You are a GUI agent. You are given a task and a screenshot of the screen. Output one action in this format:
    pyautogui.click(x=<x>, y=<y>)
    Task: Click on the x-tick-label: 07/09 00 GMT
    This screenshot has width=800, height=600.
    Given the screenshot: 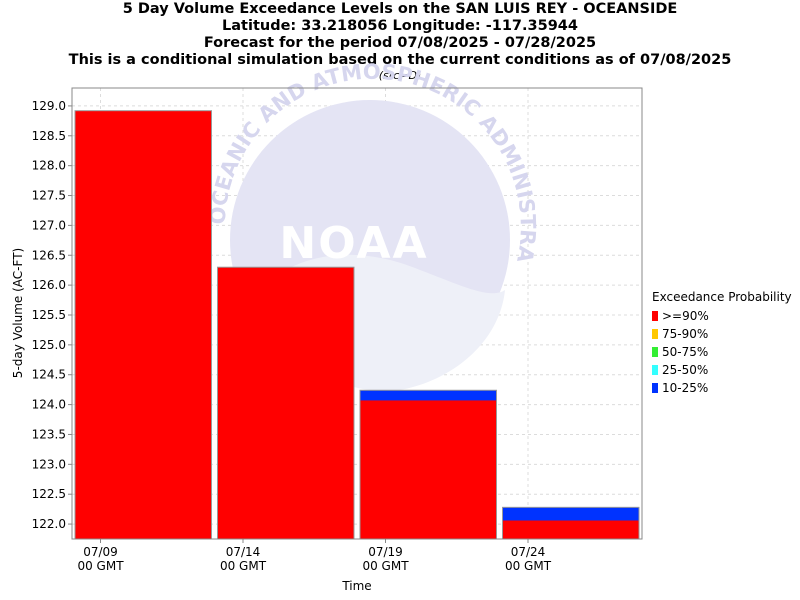 What is the action you would take?
    pyautogui.click(x=100, y=559)
    